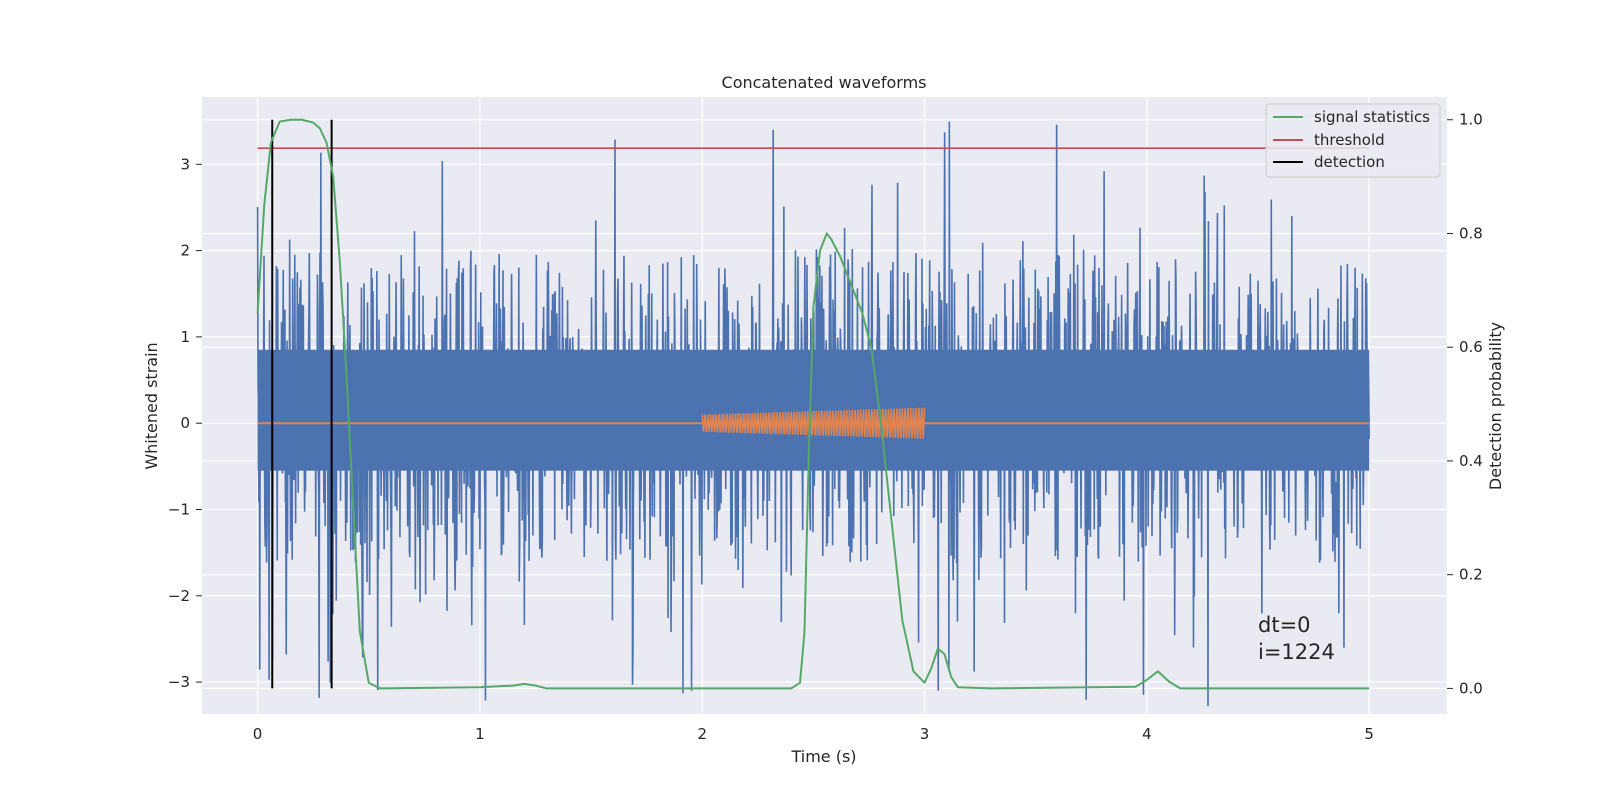  I want to click on annotation-dt: dt=0, so click(1284, 625).